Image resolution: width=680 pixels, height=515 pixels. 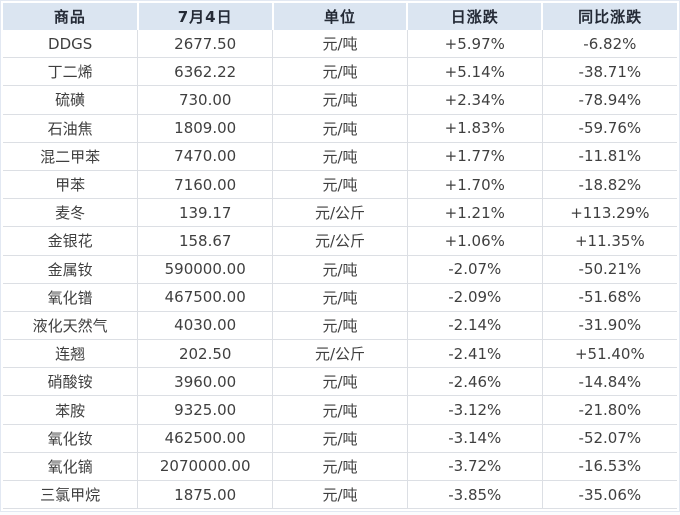 What do you see at coordinates (70, 438) in the screenshot?
I see `commodity-name: 氧化钕` at bounding box center [70, 438].